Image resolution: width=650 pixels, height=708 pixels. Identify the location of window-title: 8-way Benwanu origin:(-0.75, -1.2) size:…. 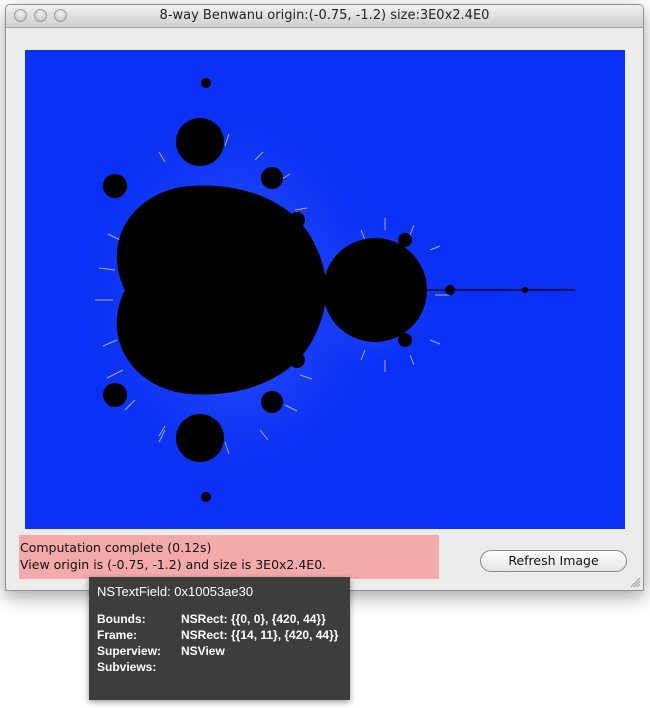
(324, 15).